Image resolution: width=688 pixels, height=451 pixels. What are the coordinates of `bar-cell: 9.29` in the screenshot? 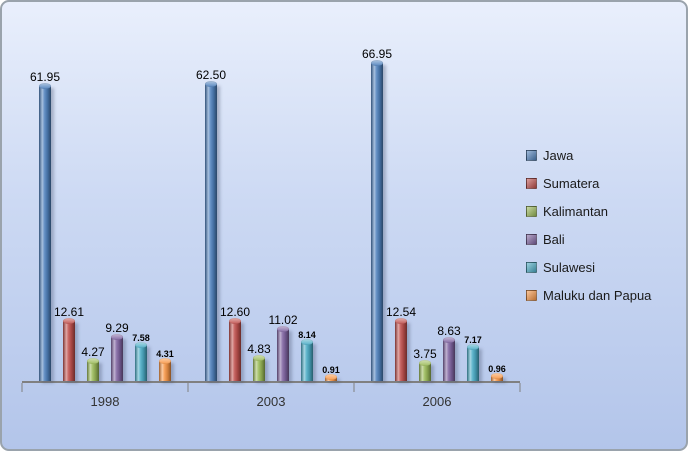 It's located at (117, 351).